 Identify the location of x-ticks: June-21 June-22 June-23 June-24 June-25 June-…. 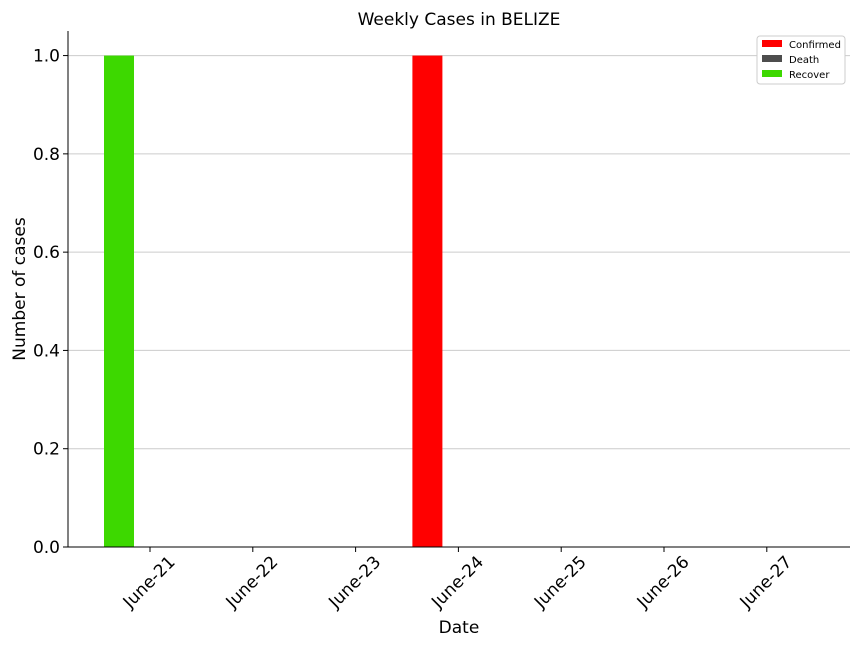
(457, 580).